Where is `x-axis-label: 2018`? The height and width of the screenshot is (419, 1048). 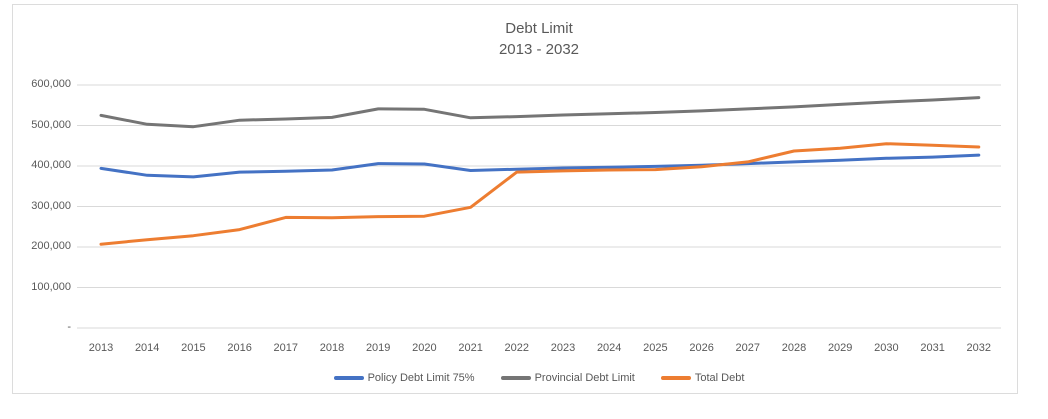
x-axis-label: 2018 is located at coordinates (332, 348).